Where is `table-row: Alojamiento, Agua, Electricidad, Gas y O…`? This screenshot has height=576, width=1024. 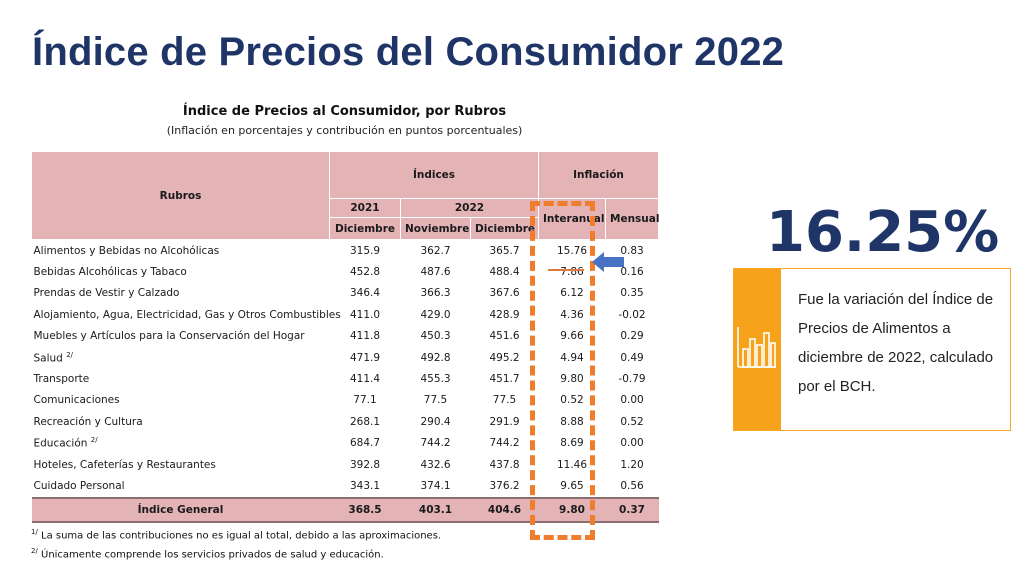 table-row: Alojamiento, Agua, Electricidad, Gas y O… is located at coordinates (345, 314).